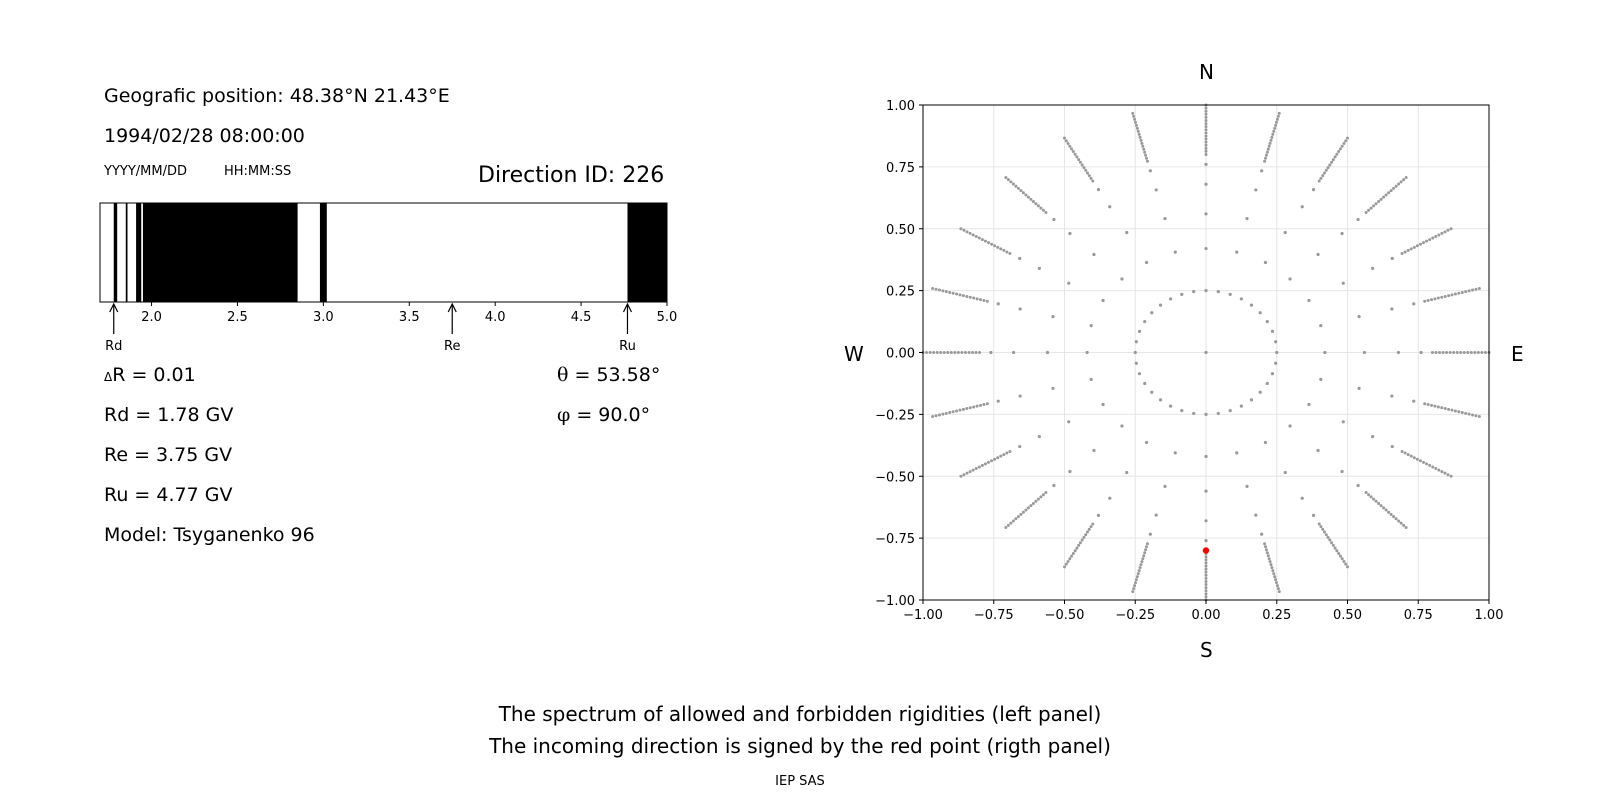 Image resolution: width=1600 pixels, height=800 pixels. What do you see at coordinates (1517, 354) in the screenshot?
I see `compass-east: E` at bounding box center [1517, 354].